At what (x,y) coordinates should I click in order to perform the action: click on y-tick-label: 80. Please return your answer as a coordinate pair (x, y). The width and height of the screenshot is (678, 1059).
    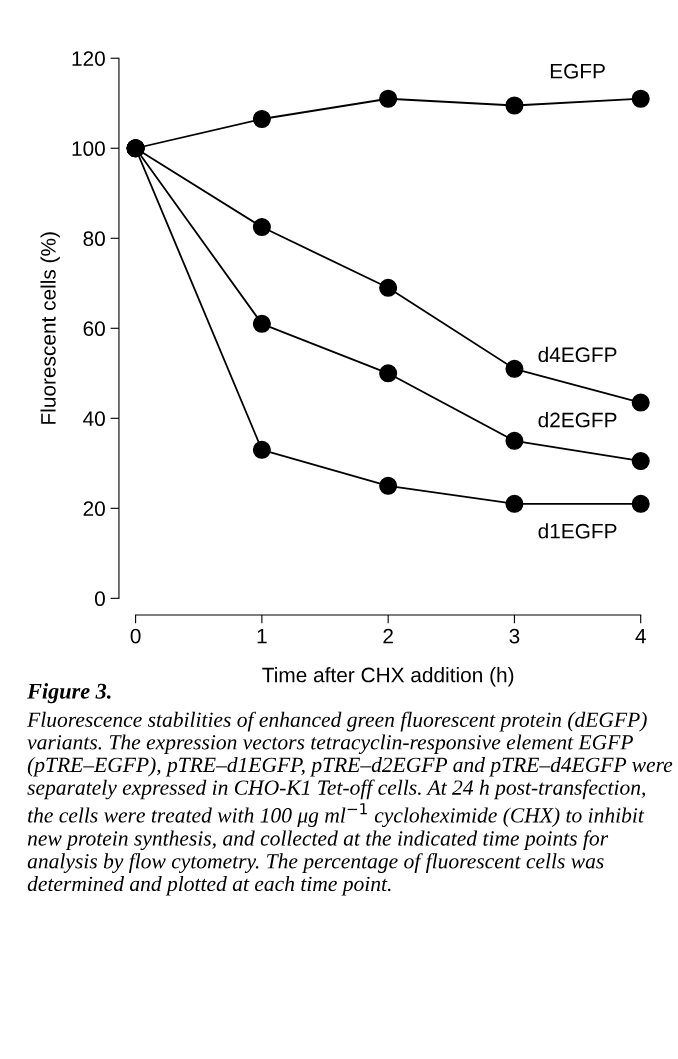
    Looking at the image, I should click on (94, 239).